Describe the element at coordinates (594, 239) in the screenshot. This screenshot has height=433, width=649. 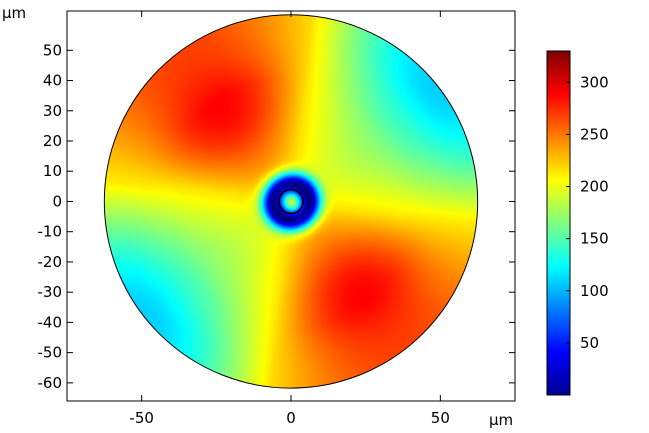
I see `colorbar-tick-label: 150` at that location.